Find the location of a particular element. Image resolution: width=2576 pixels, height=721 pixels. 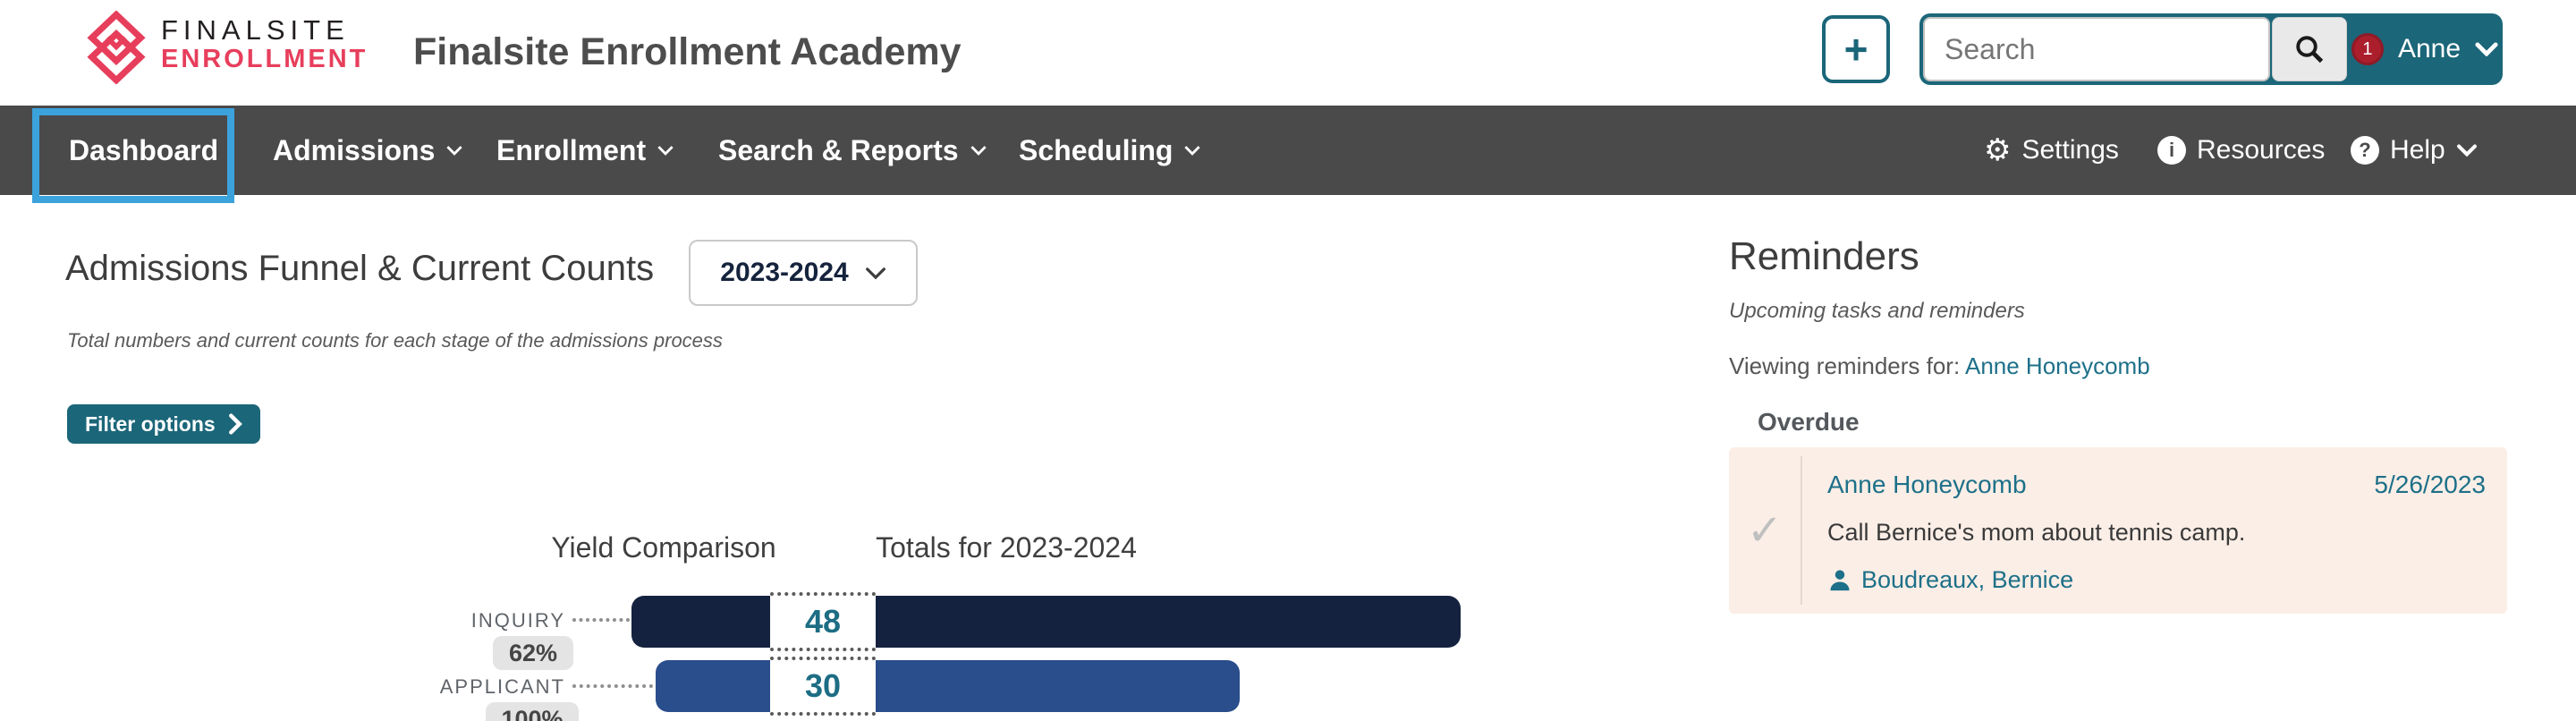

user-menu: 1 Anne is located at coordinates (2425, 49).